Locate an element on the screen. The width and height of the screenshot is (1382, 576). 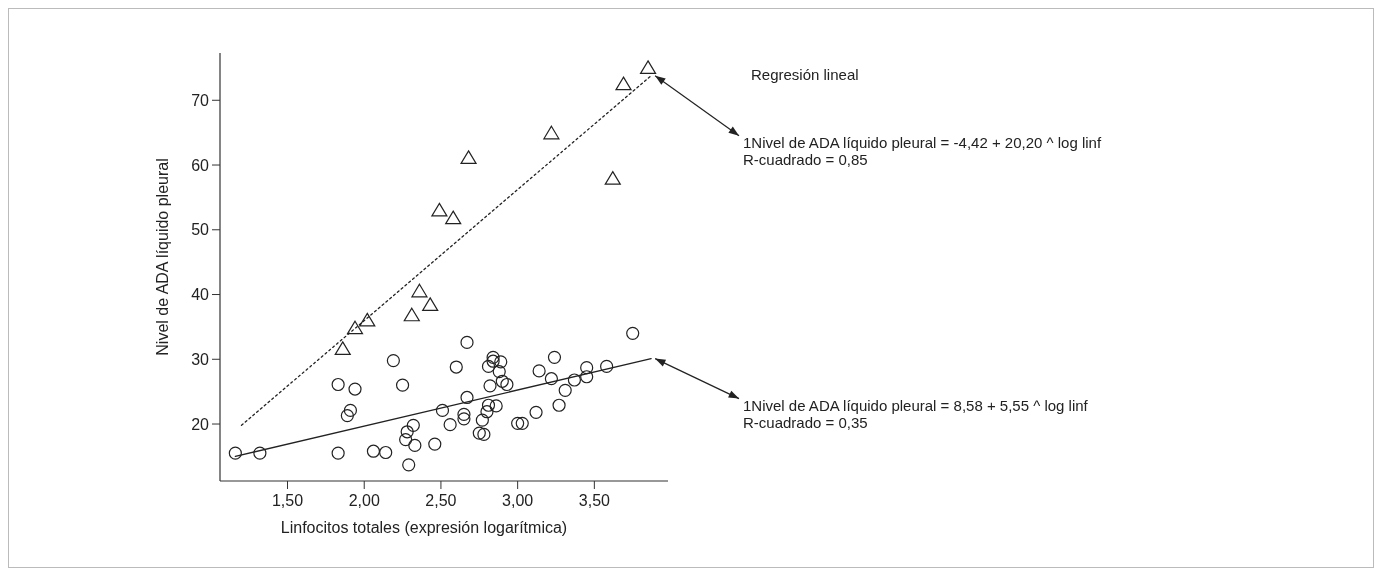
y-tick-label: 40 is located at coordinates (200, 295).